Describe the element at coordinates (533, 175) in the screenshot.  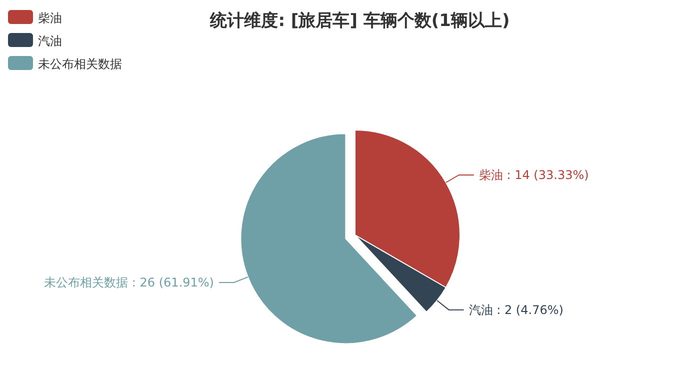
I see `data-label: 柴油 : 14 (33.33%)` at that location.